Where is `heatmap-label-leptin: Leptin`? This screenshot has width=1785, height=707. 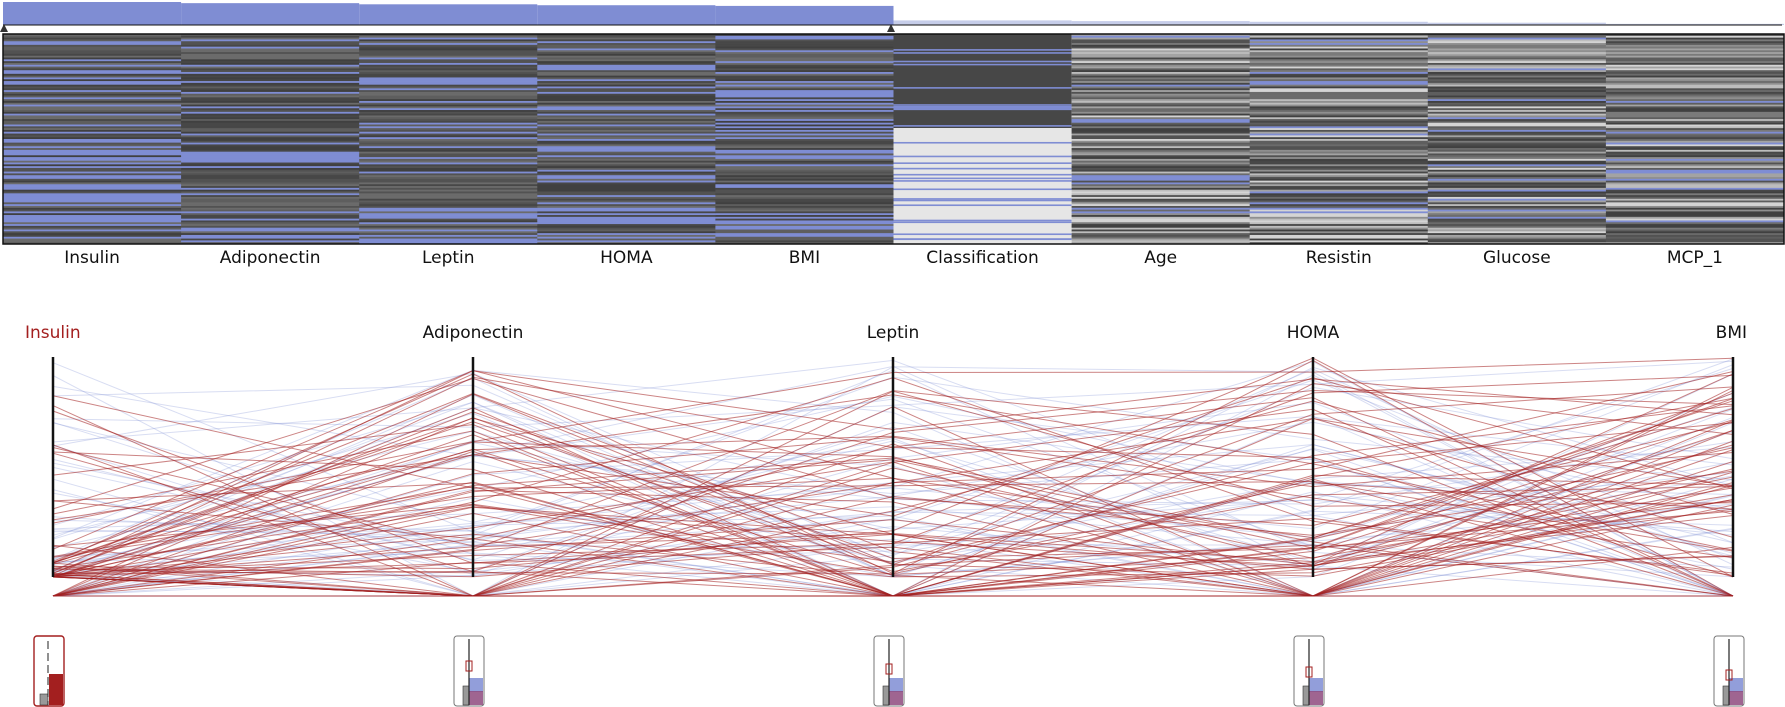
heatmap-label-leptin: Leptin is located at coordinates (448, 258).